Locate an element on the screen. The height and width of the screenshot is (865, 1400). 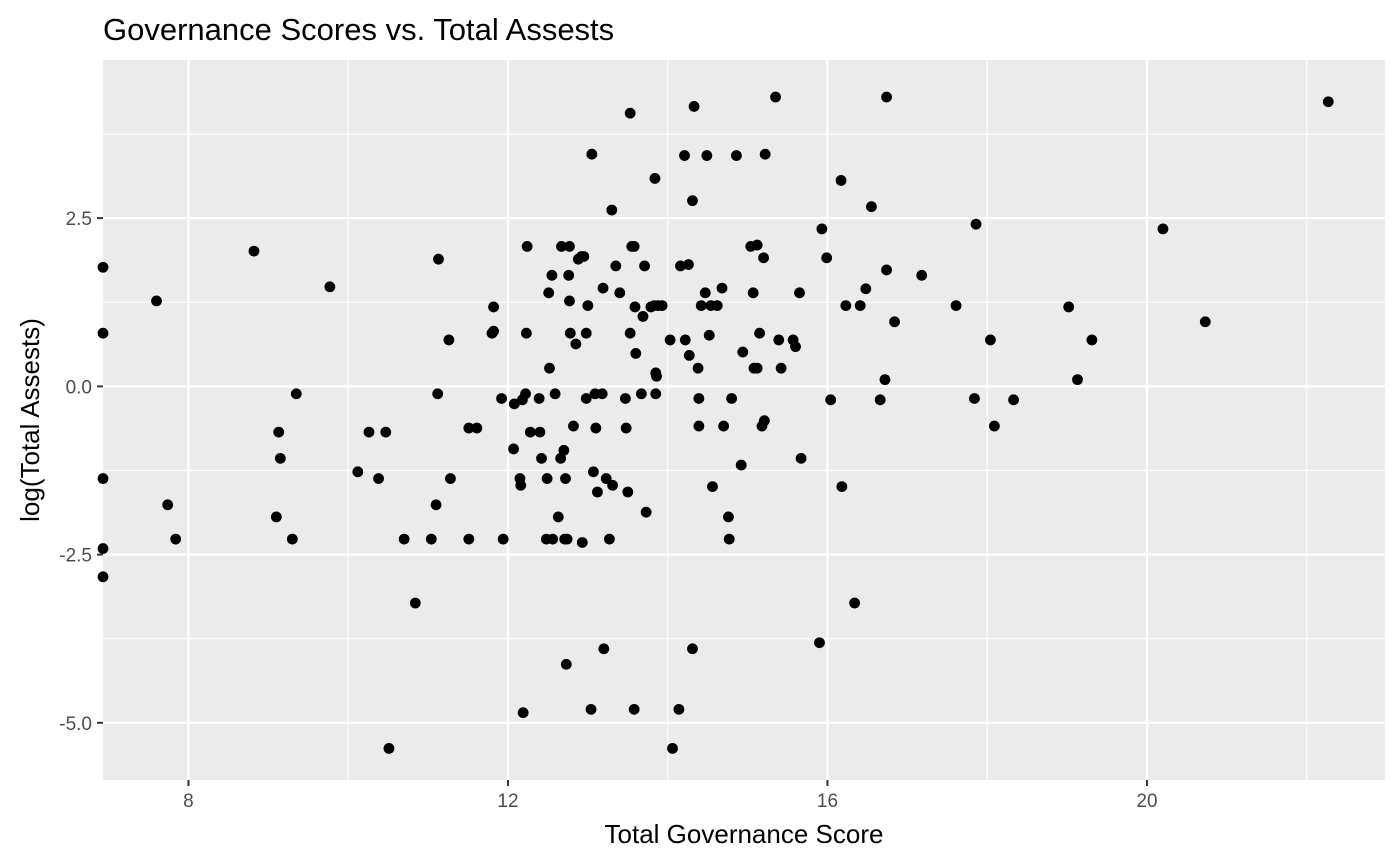
y-tick-label-3: -5.0 is located at coordinates (75, 724).